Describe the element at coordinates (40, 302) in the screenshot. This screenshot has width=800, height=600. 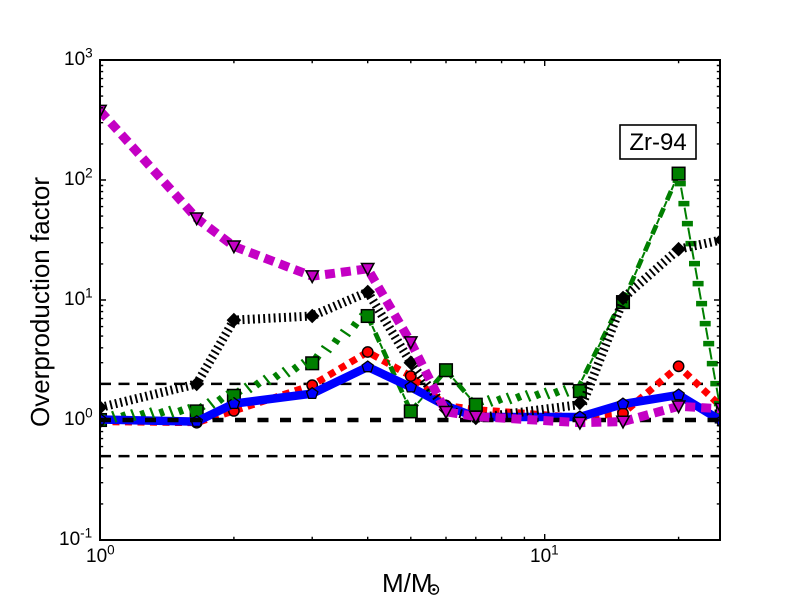
I see `svg-text: Overproduction factor` at that location.